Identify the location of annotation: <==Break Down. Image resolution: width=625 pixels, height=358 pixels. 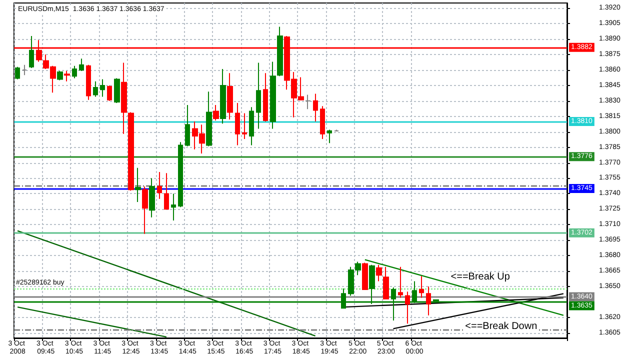
(501, 326).